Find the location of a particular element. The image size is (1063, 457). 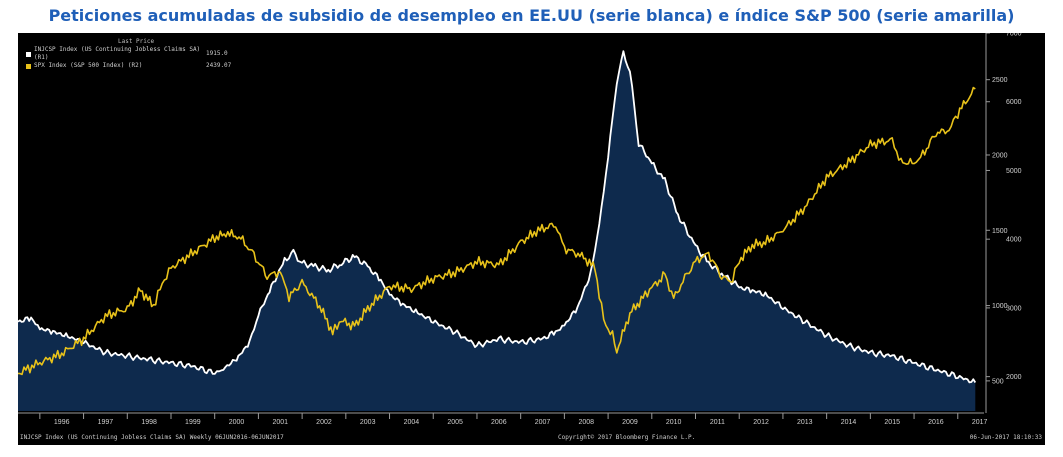

x-tick-label: 2004 is located at coordinates (412, 422).